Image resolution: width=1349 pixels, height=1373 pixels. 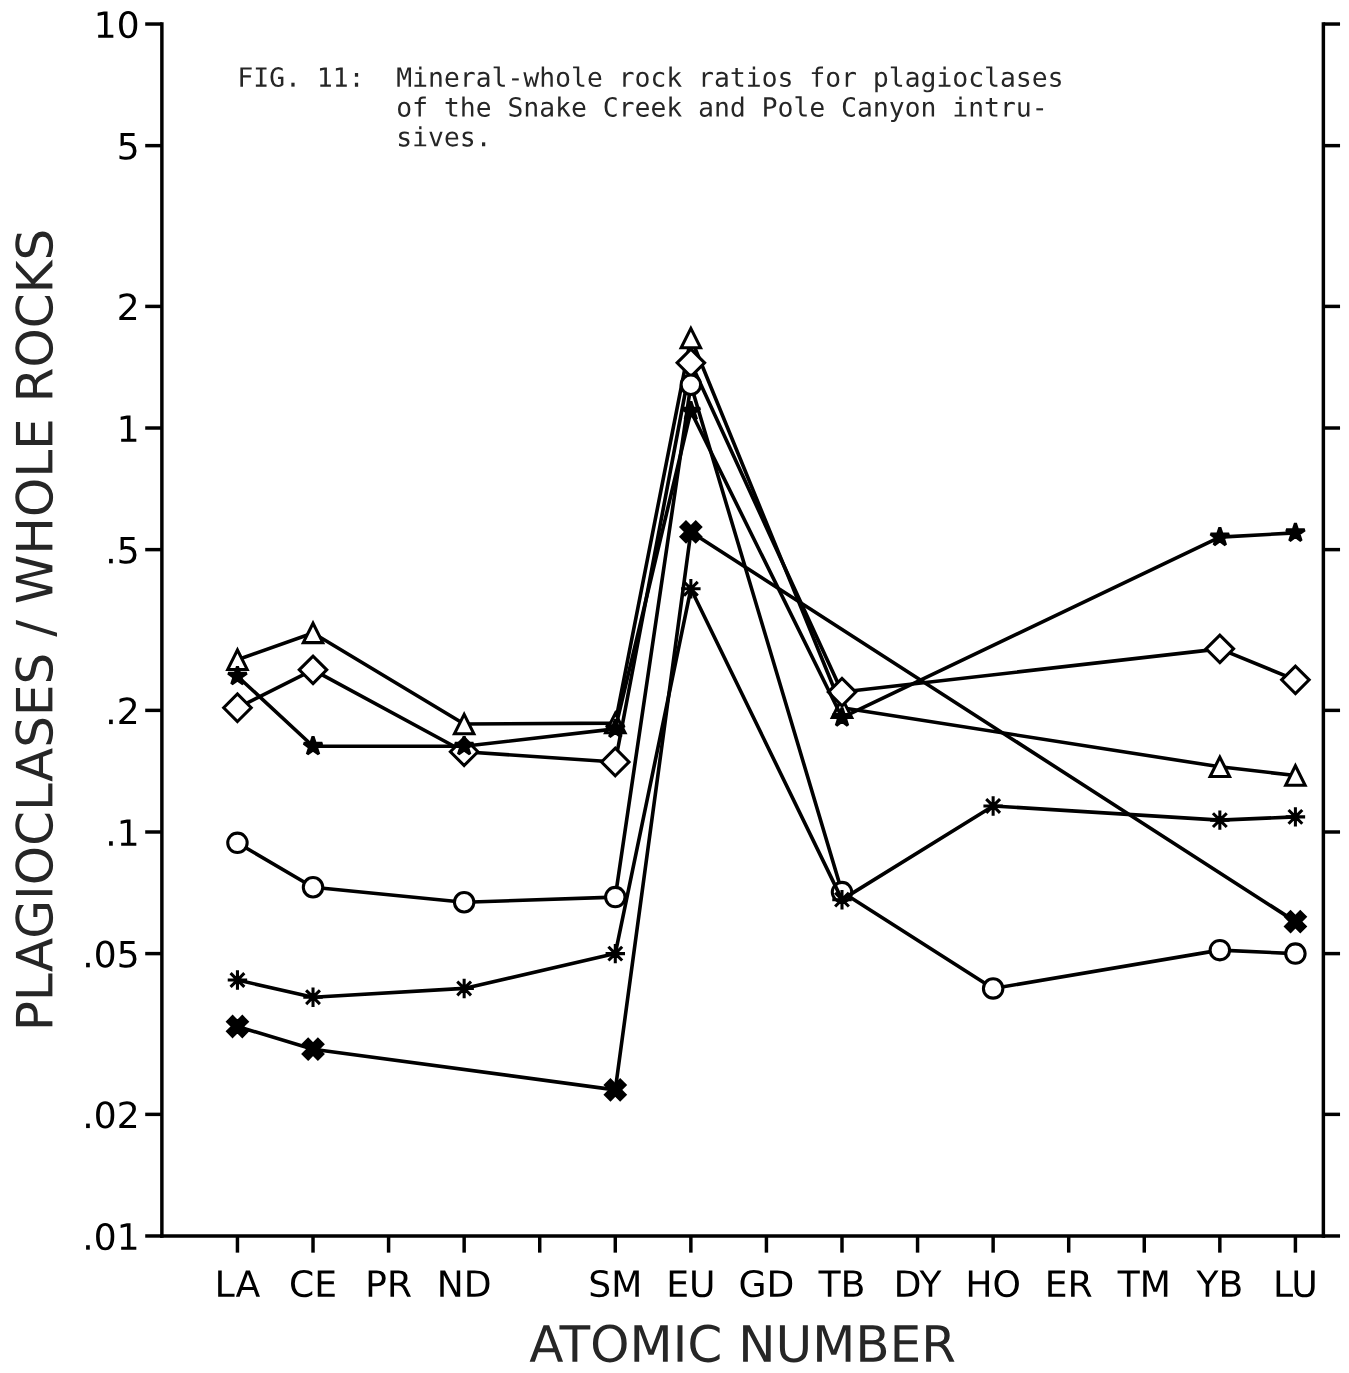 What do you see at coordinates (111, 1236) in the screenshot?
I see `y-tick-label: .01` at bounding box center [111, 1236].